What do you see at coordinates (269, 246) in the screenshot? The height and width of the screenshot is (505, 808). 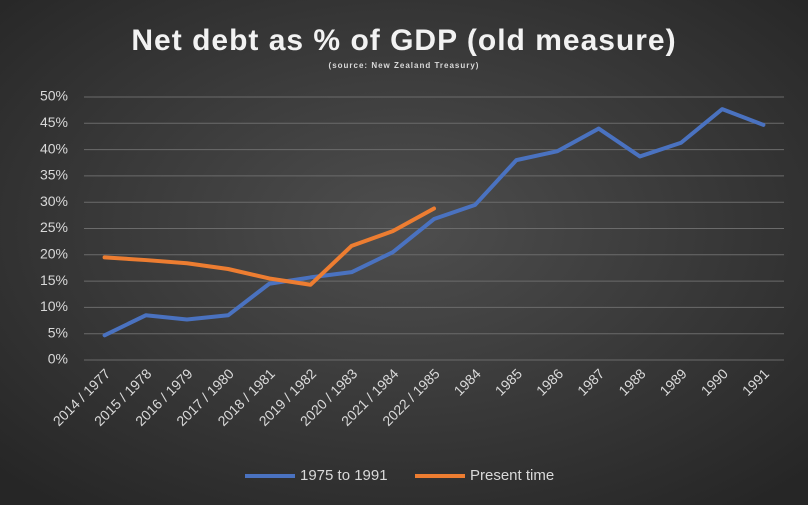 I see `line-series` at bounding box center [269, 246].